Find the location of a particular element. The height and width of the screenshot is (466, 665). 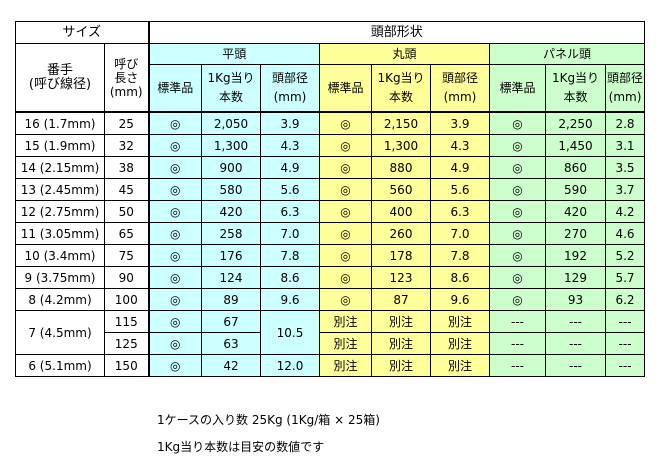

length-cell: 100 is located at coordinates (126, 299).